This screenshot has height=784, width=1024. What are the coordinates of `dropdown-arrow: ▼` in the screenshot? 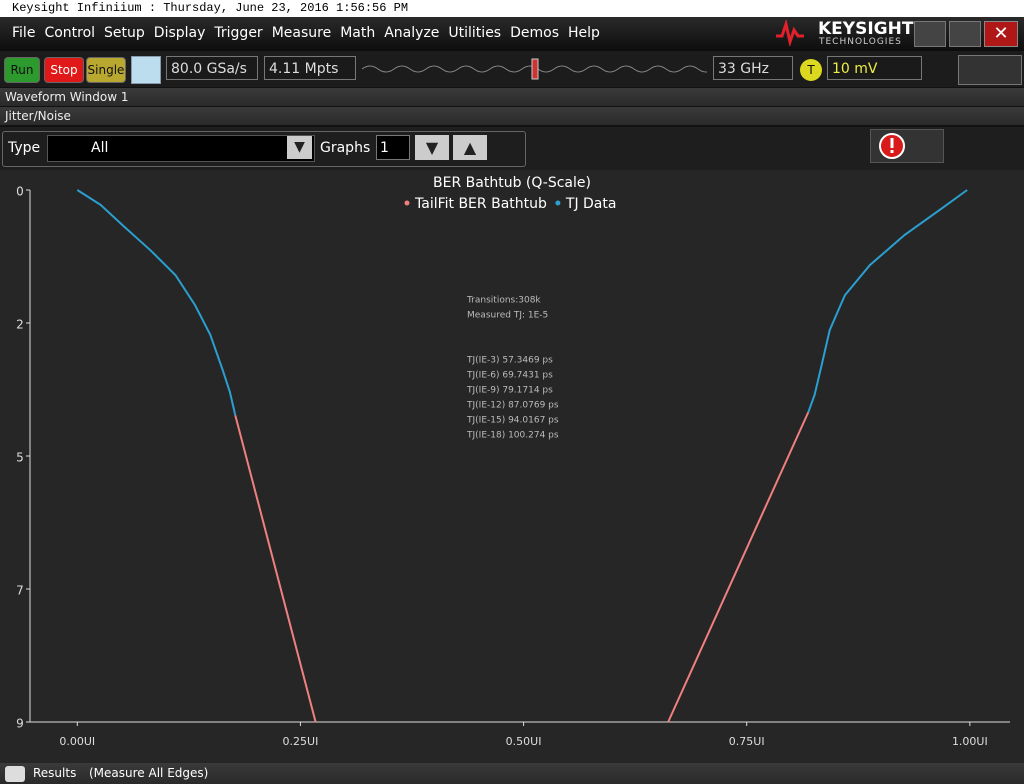 It's located at (299, 147).